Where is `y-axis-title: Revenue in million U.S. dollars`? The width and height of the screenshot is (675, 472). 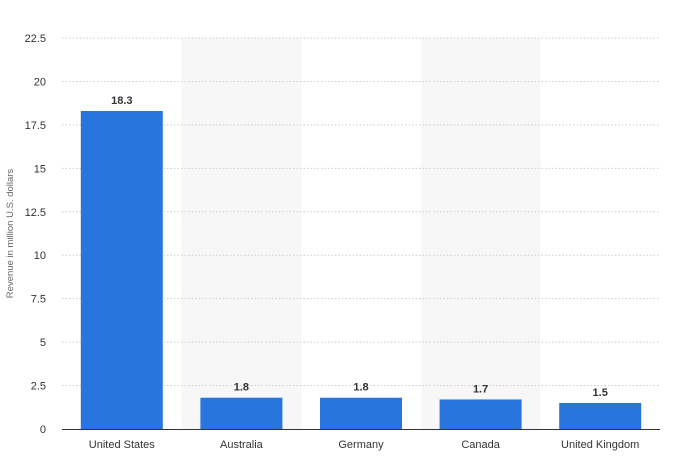 y-axis-title: Revenue in million U.S. dollars is located at coordinates (10, 234).